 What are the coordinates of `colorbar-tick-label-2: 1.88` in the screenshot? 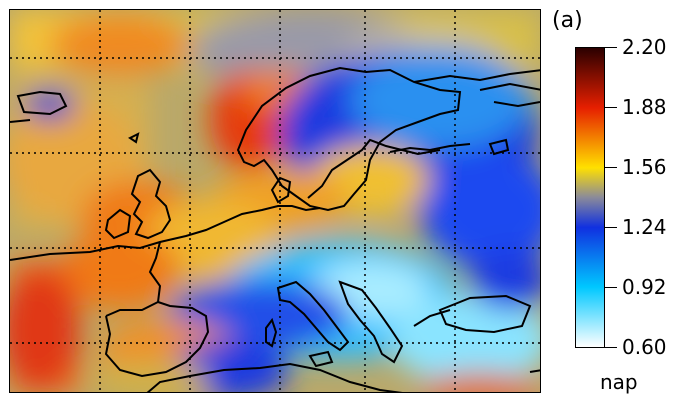 It's located at (644, 107).